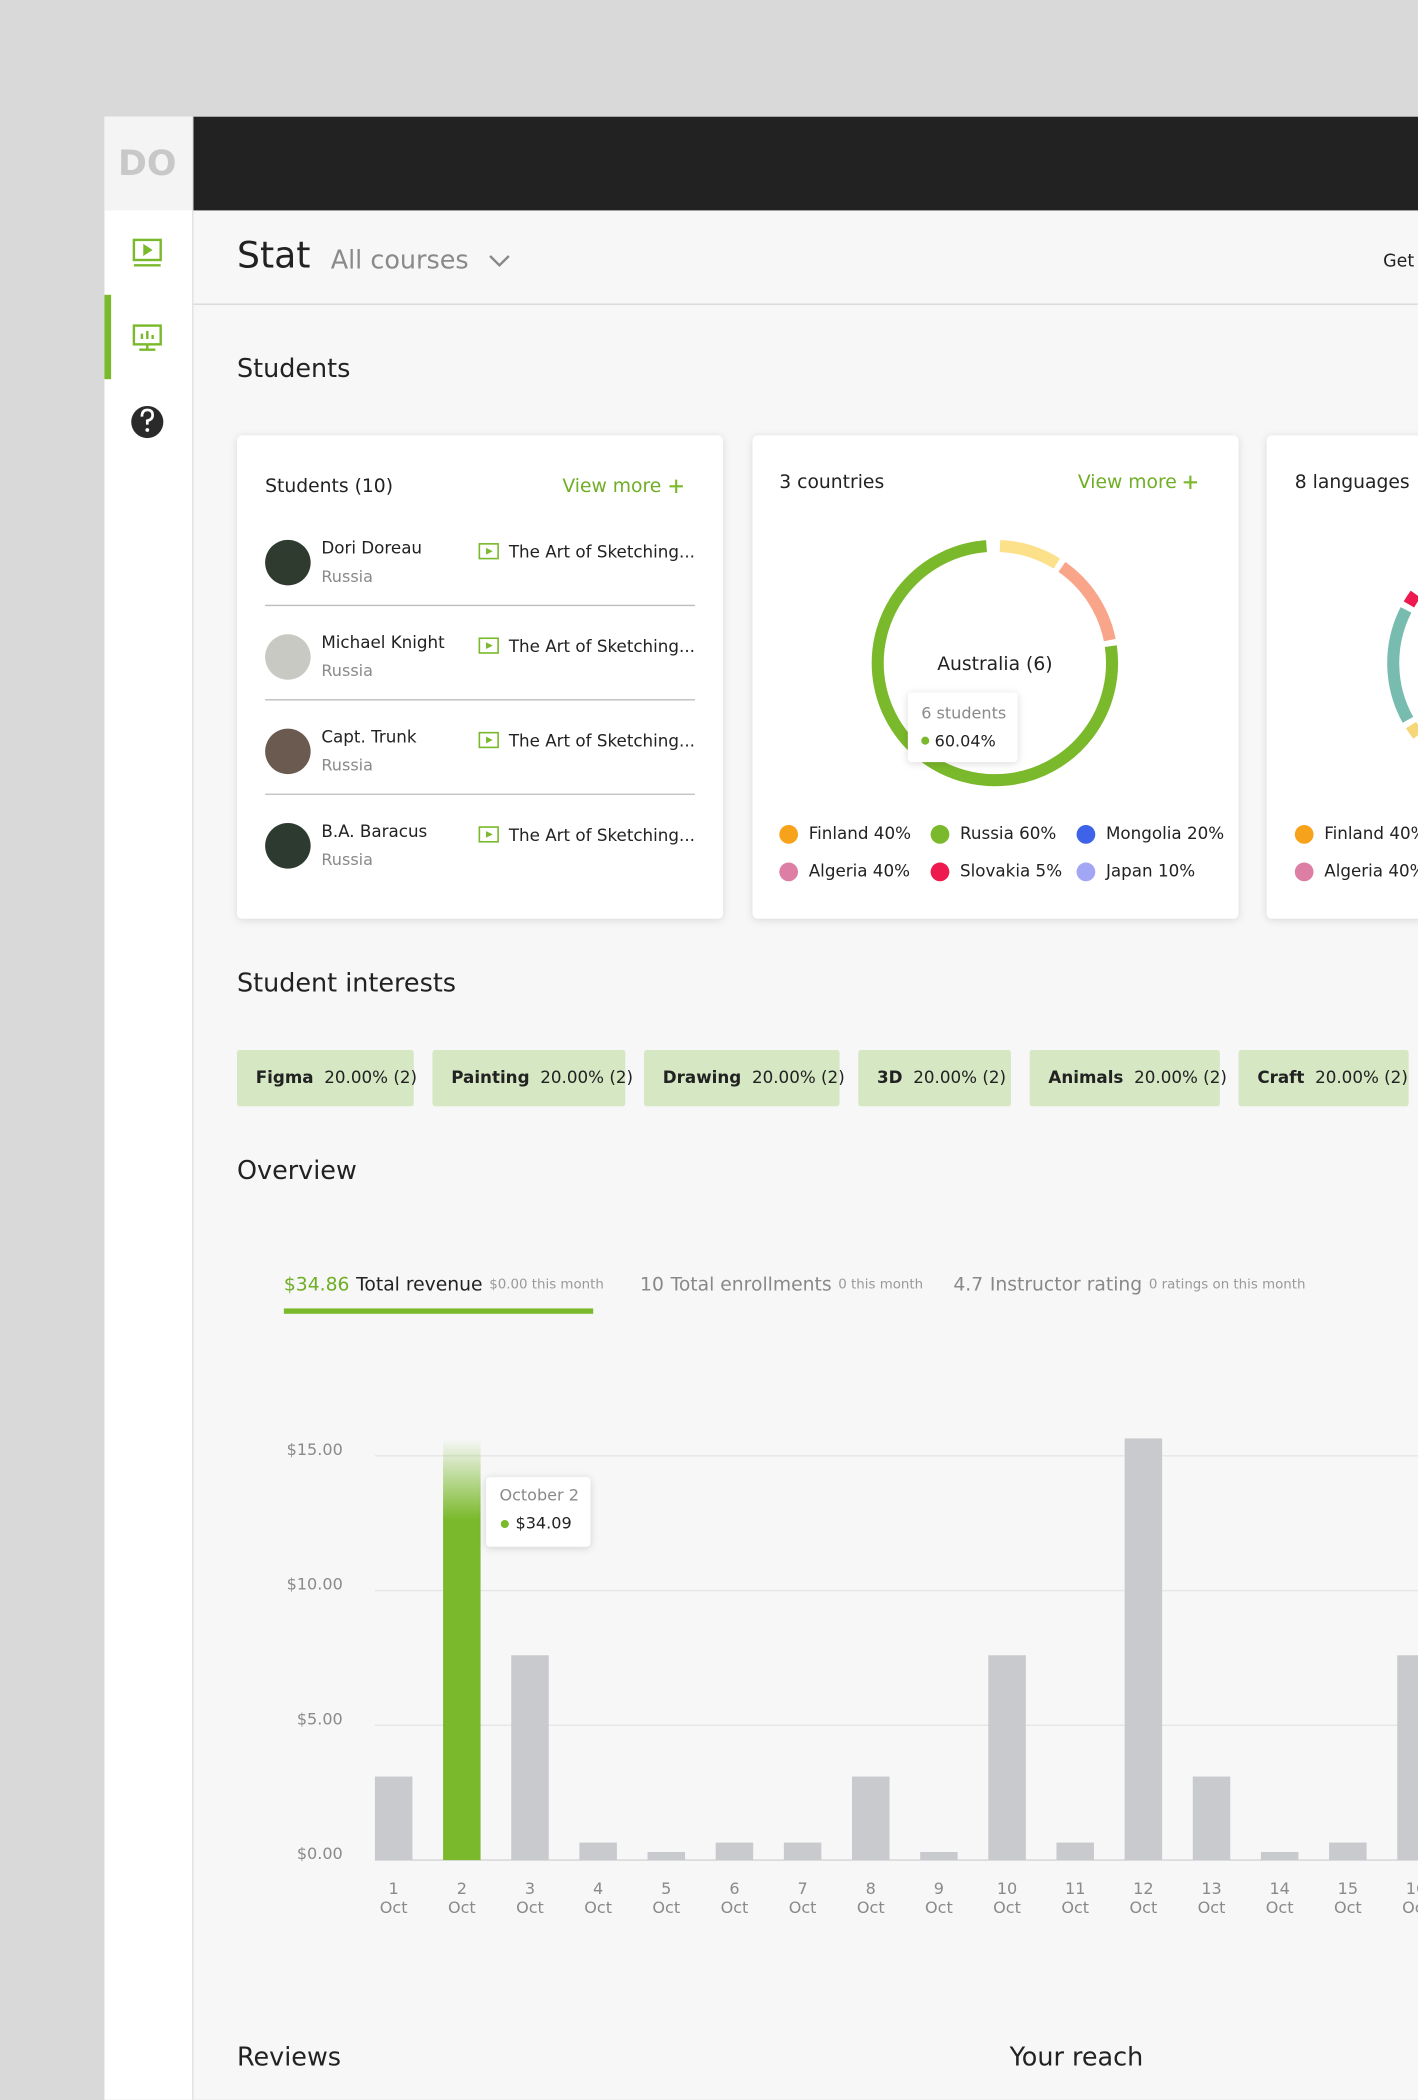  I want to click on tooltip-title: October 2, so click(539, 1494).